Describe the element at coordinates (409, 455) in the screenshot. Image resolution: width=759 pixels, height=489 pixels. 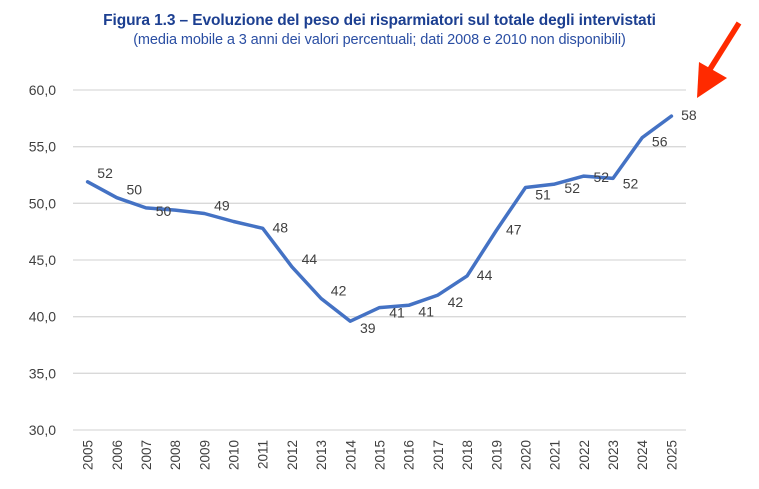
I see `x-tick-label: 2016` at that location.